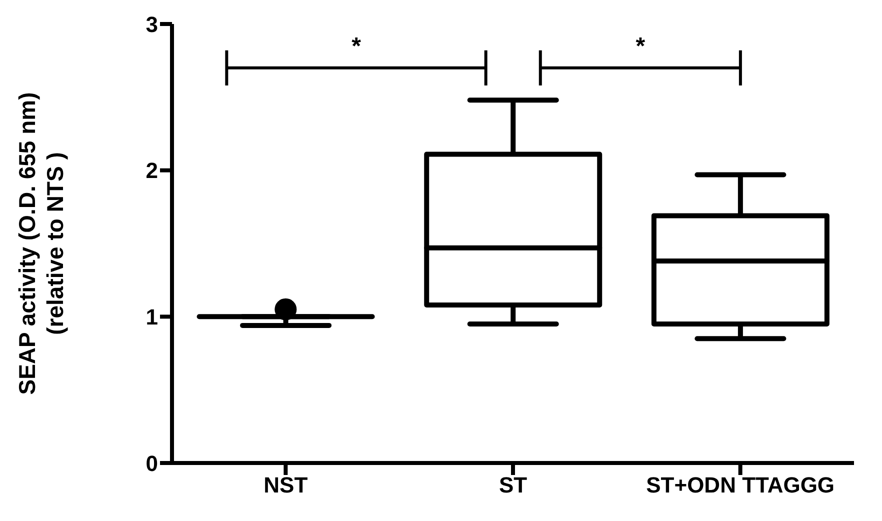  What do you see at coordinates (152, 171) in the screenshot?
I see `y-tick-label: 2` at bounding box center [152, 171].